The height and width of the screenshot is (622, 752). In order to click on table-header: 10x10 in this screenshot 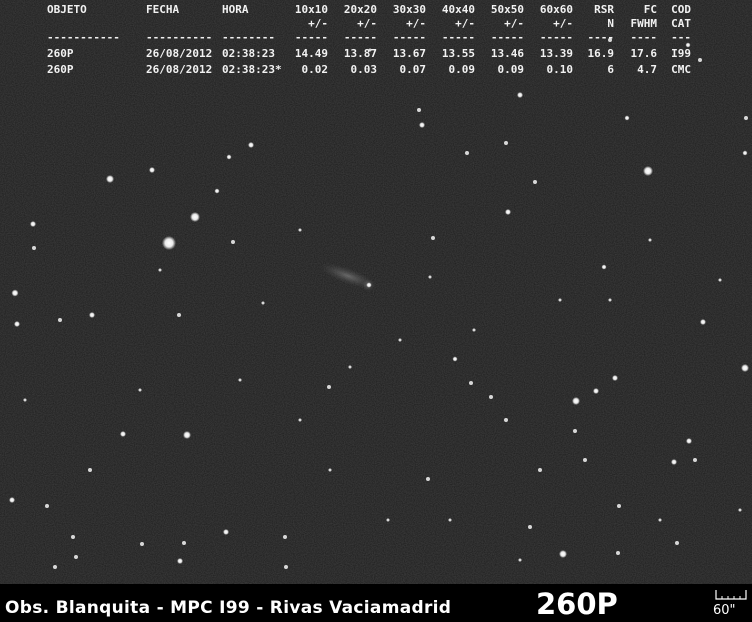, I will do `click(311, 9)`.